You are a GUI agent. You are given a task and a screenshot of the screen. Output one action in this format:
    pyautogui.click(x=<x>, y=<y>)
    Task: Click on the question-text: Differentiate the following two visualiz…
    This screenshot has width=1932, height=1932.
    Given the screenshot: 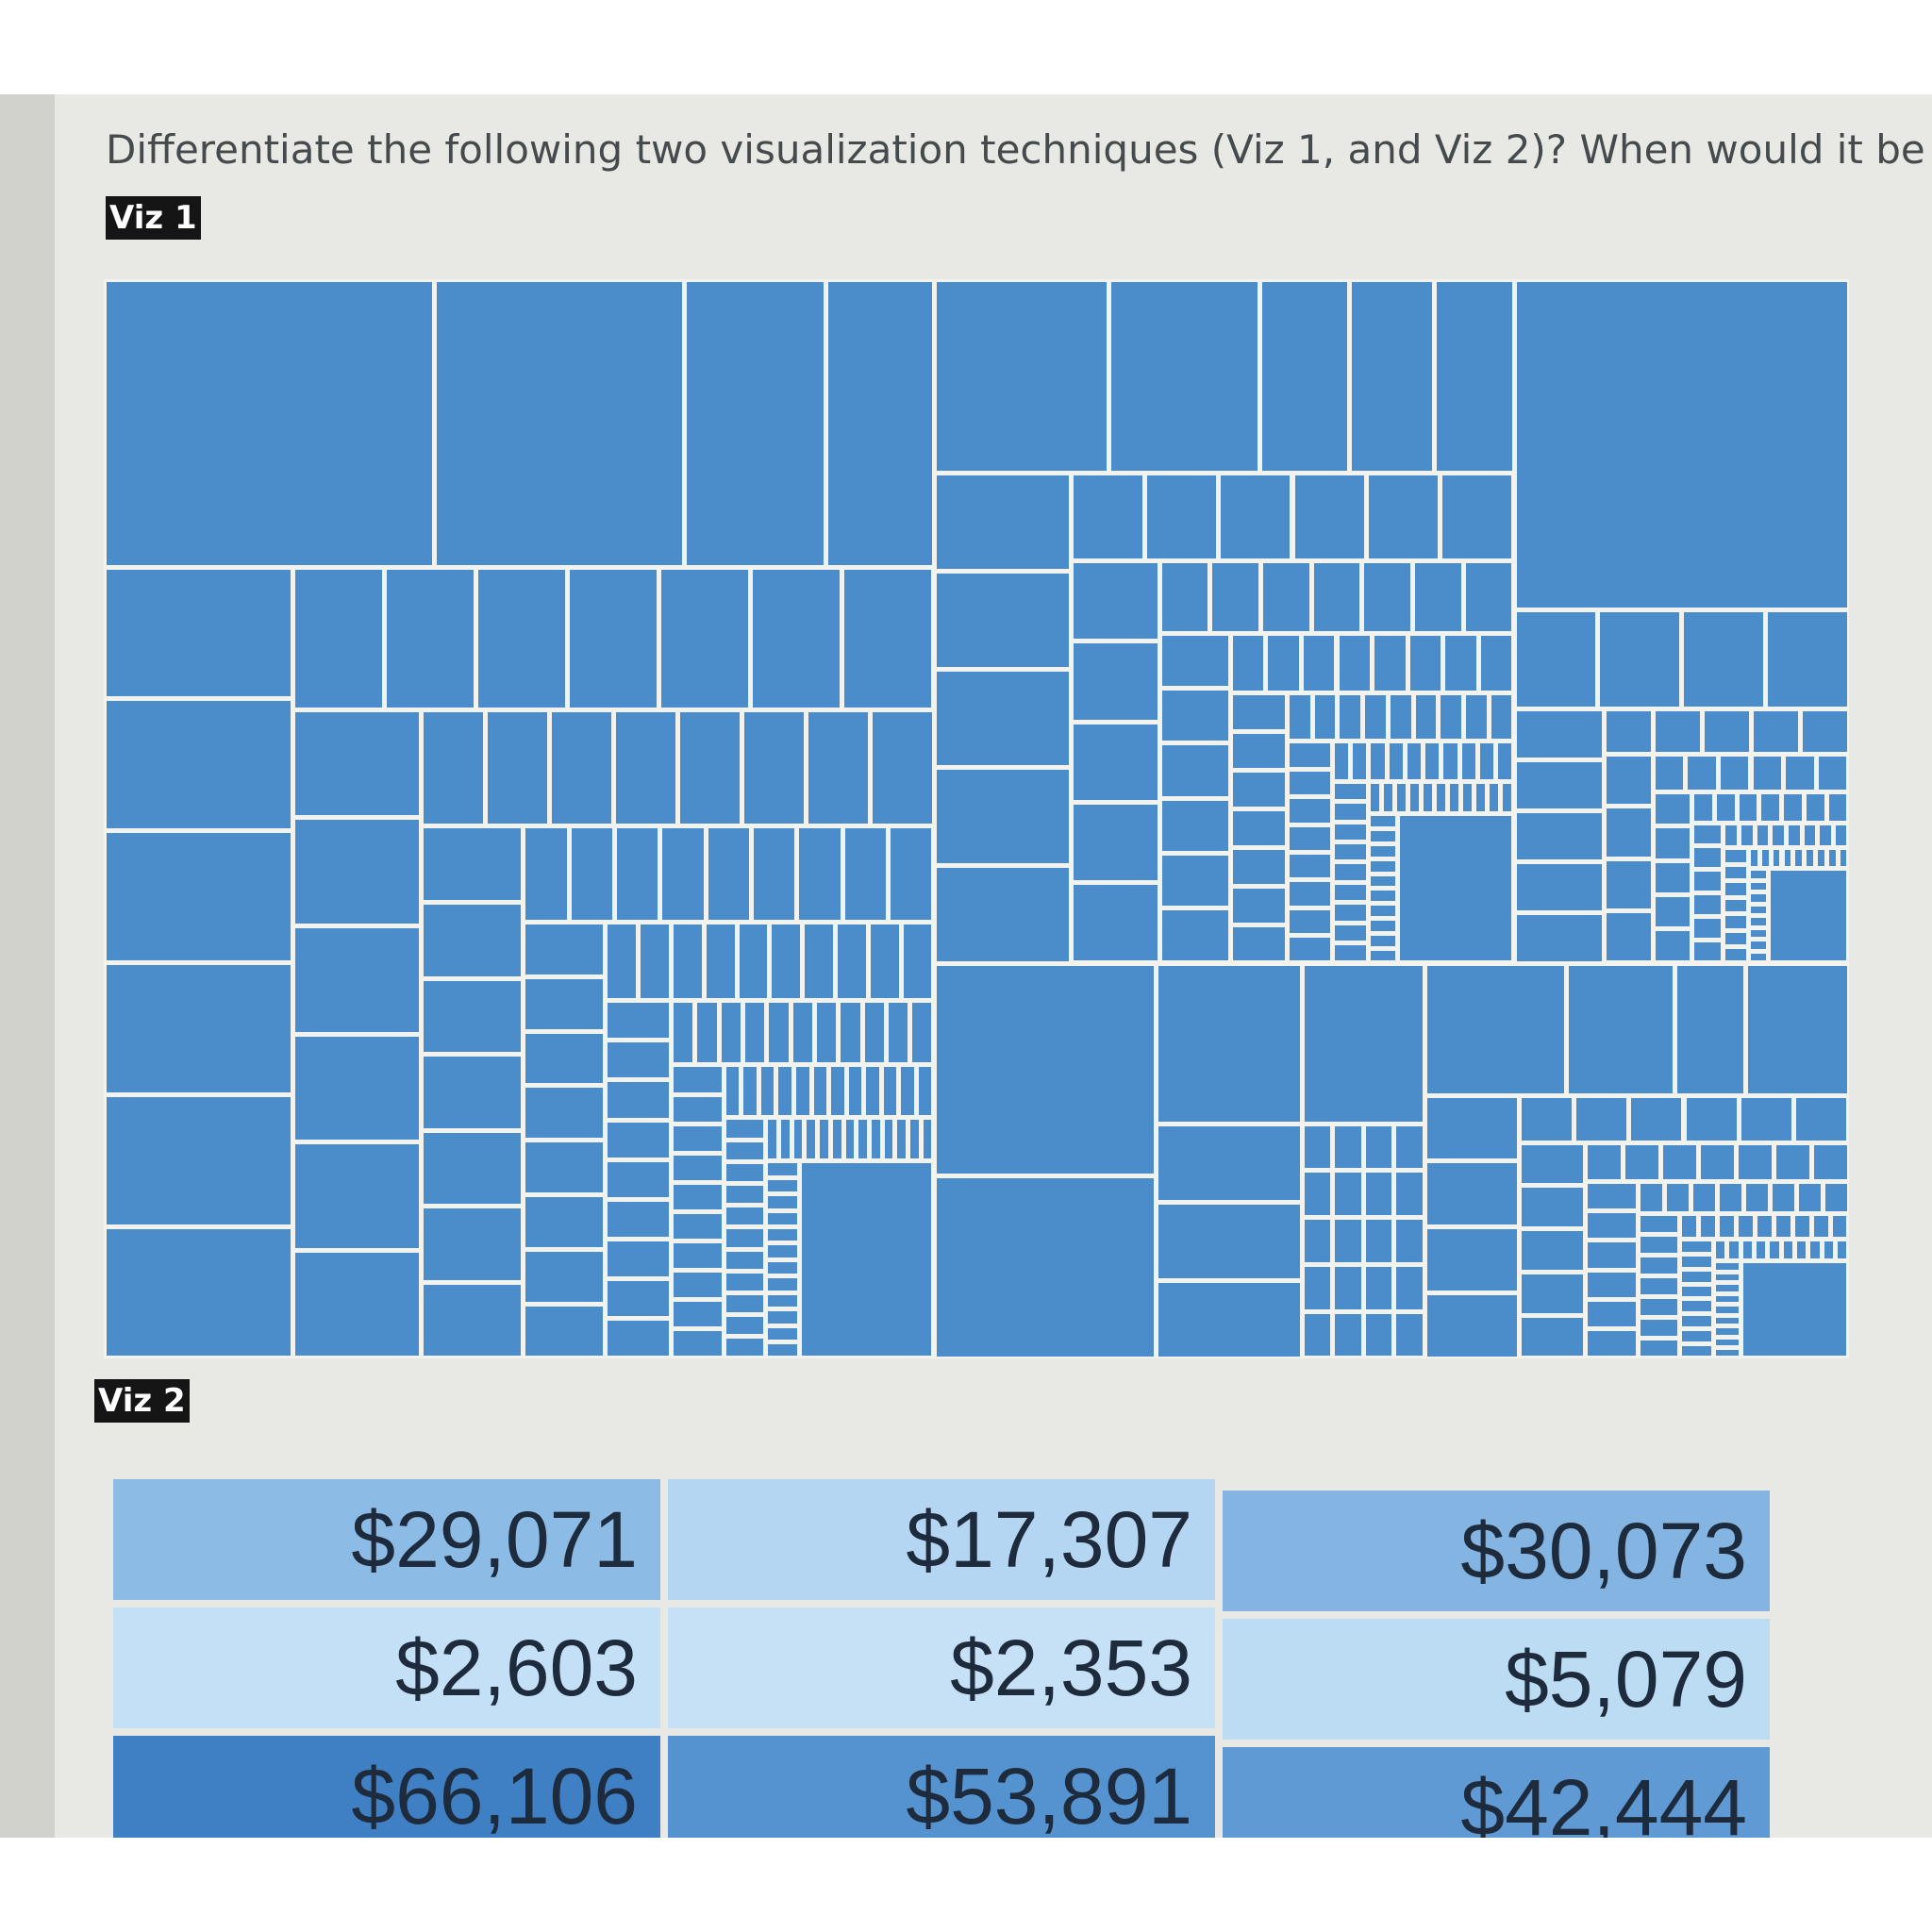 What is the action you would take?
    pyautogui.click(x=1019, y=149)
    